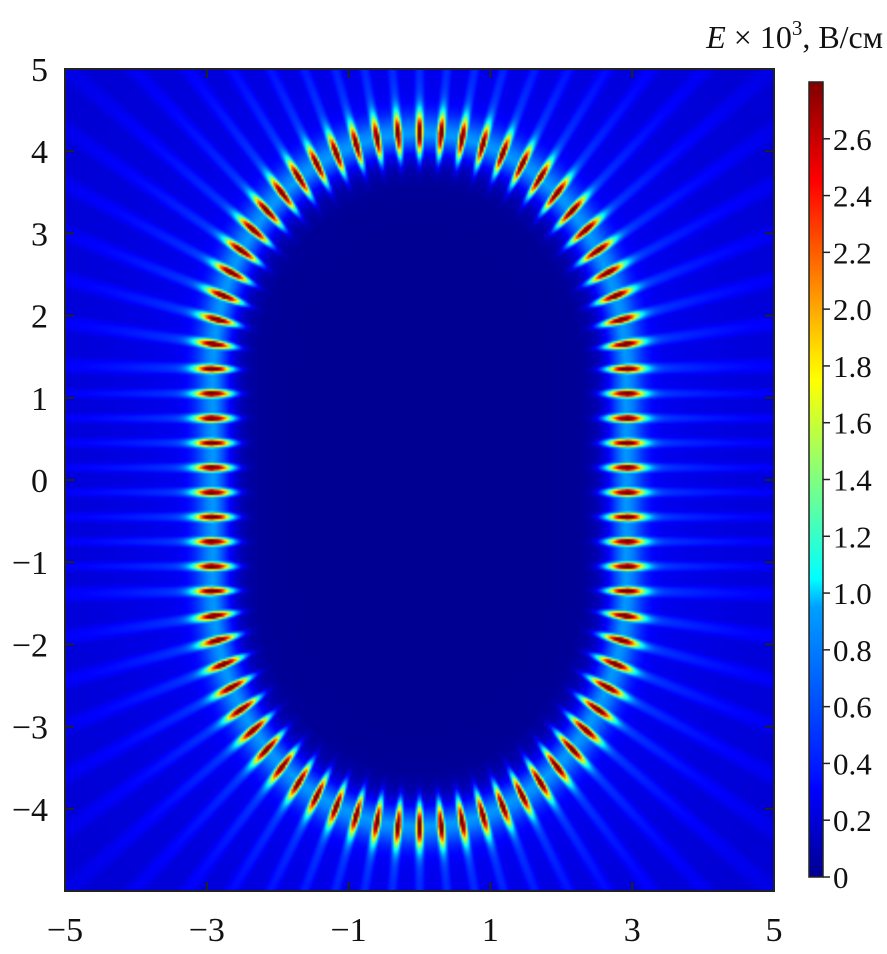 The image size is (887, 954). What do you see at coordinates (39, 481) in the screenshot?
I see `y-tick-label: 0` at bounding box center [39, 481].